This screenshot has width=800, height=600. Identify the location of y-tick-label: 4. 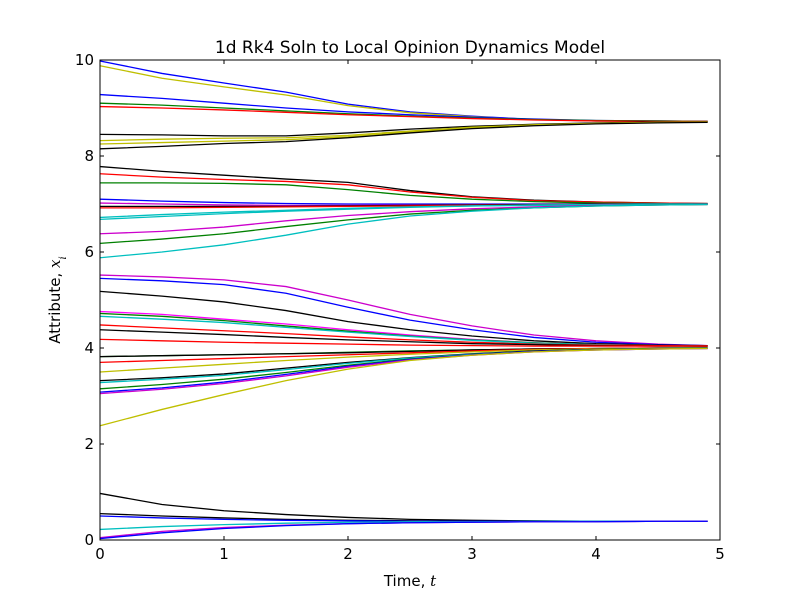
(89, 348).